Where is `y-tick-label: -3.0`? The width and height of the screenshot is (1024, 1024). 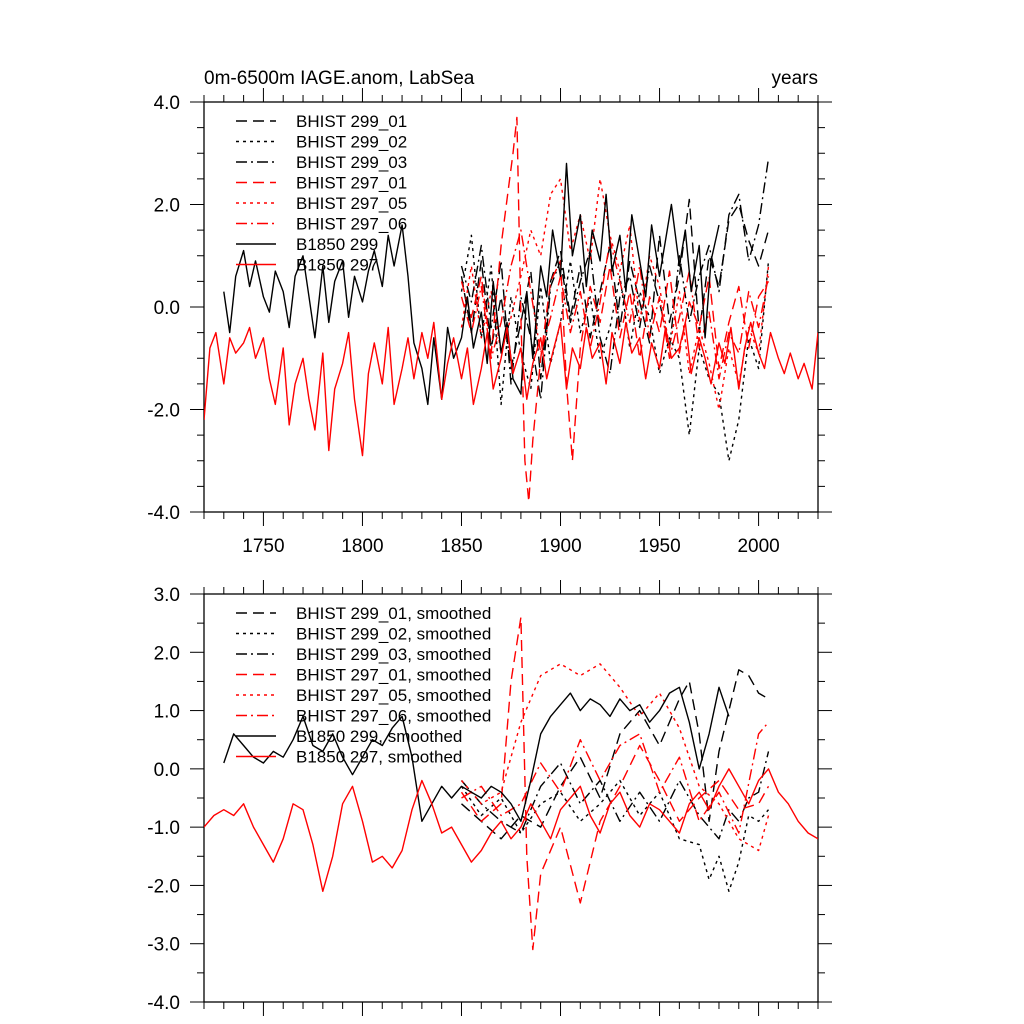 y-tick-label: -3.0 is located at coordinates (163, 945).